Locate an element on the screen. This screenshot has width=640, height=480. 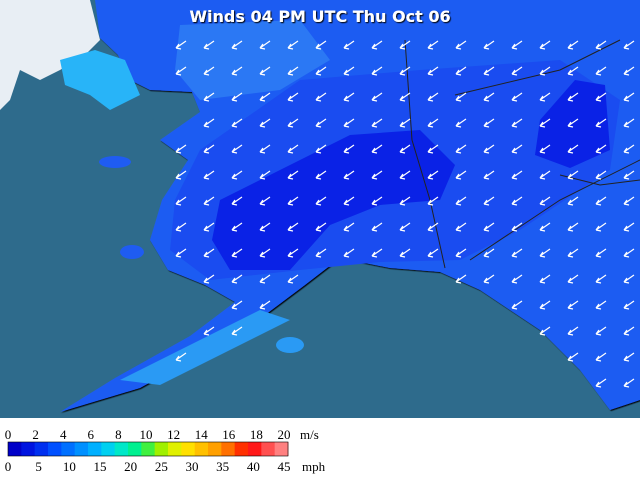
mph-tick-label: 20 is located at coordinates (130, 466).